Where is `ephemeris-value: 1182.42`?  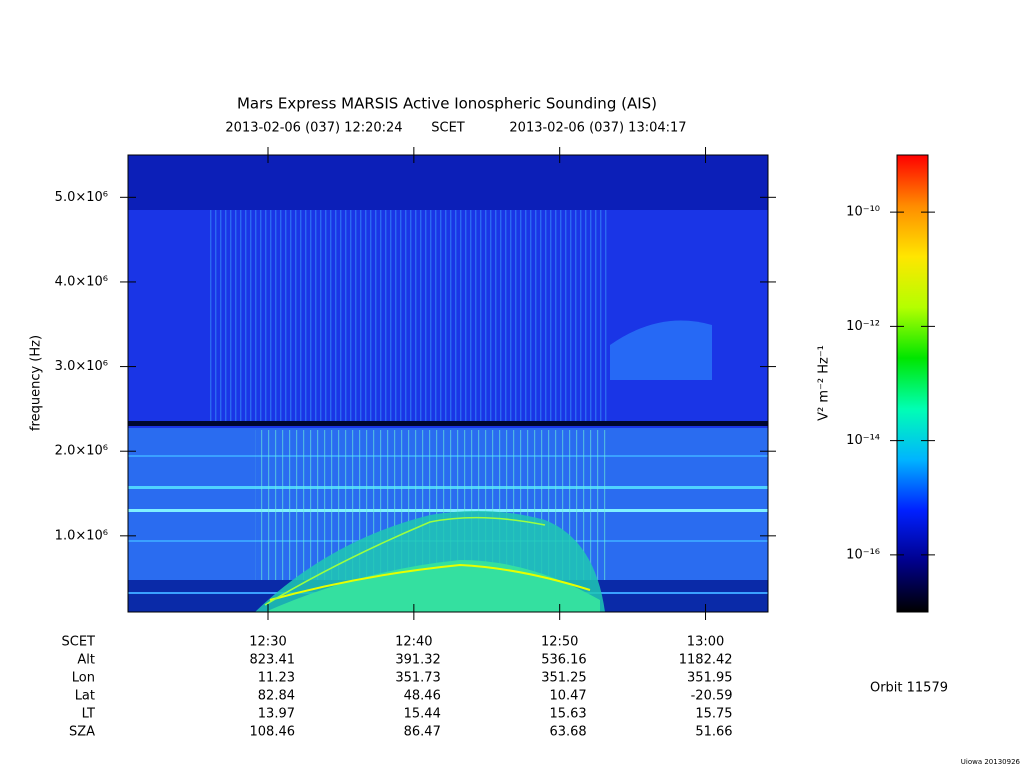 ephemeris-value: 1182.42 is located at coordinates (706, 660).